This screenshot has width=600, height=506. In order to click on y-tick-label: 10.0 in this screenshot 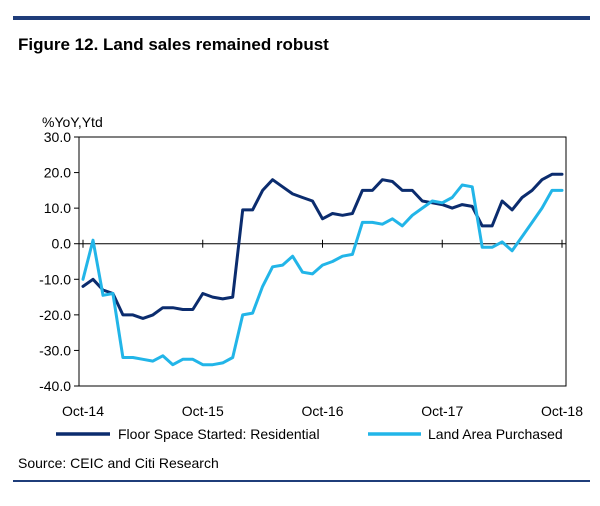, I will do `click(57, 208)`.